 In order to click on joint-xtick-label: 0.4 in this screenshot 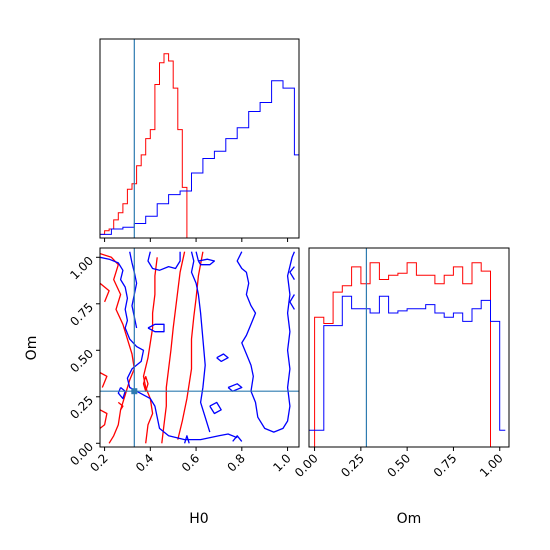, I will do `click(144, 462)`.